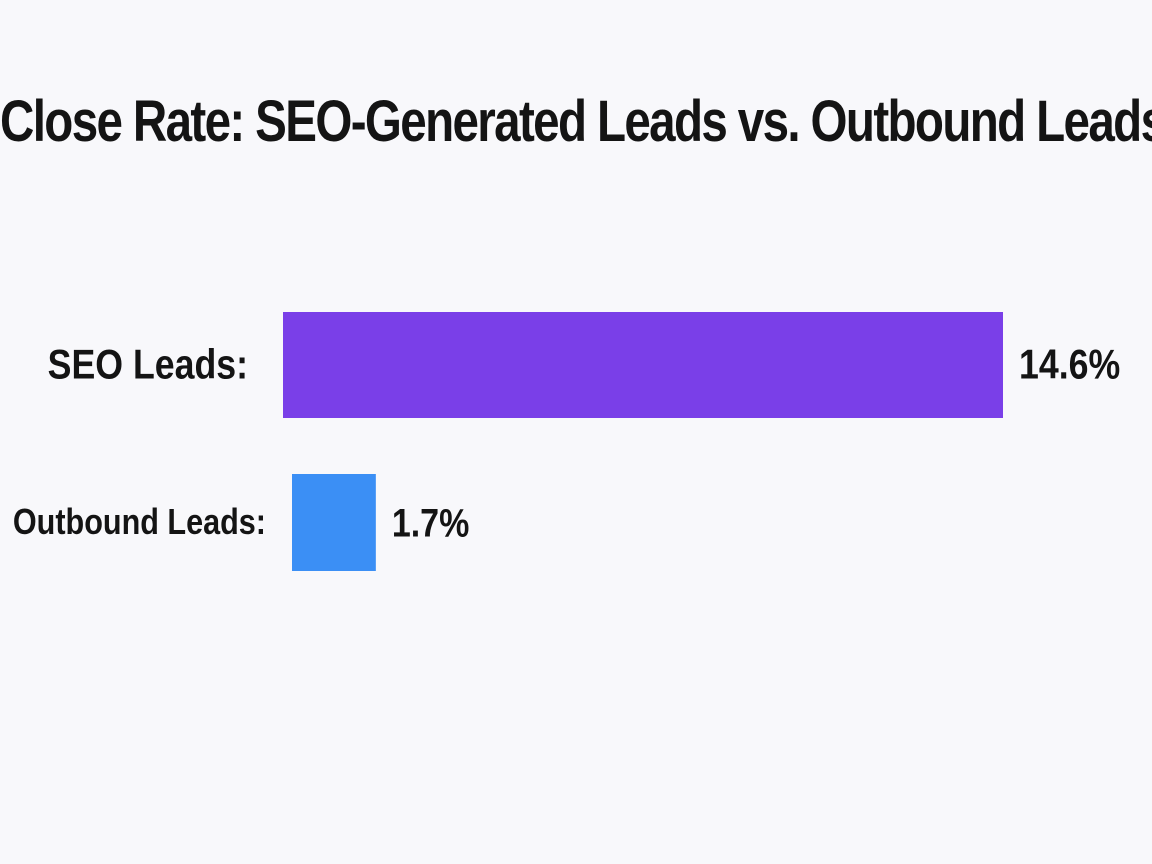  Describe the element at coordinates (430, 522) in the screenshot. I see `value-label: 1.7%` at that location.